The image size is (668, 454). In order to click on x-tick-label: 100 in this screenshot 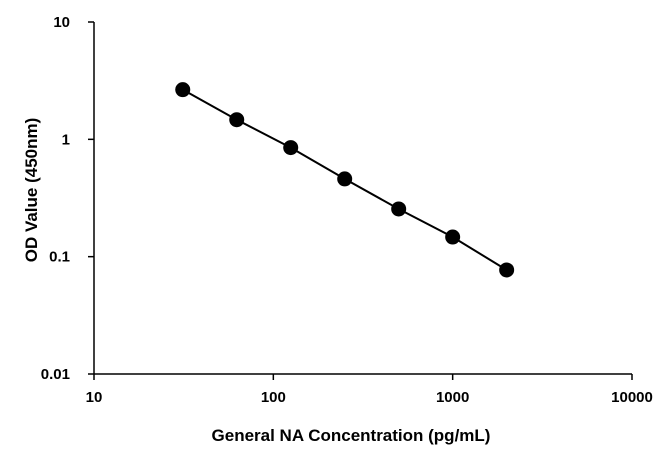, I will do `click(273, 397)`.